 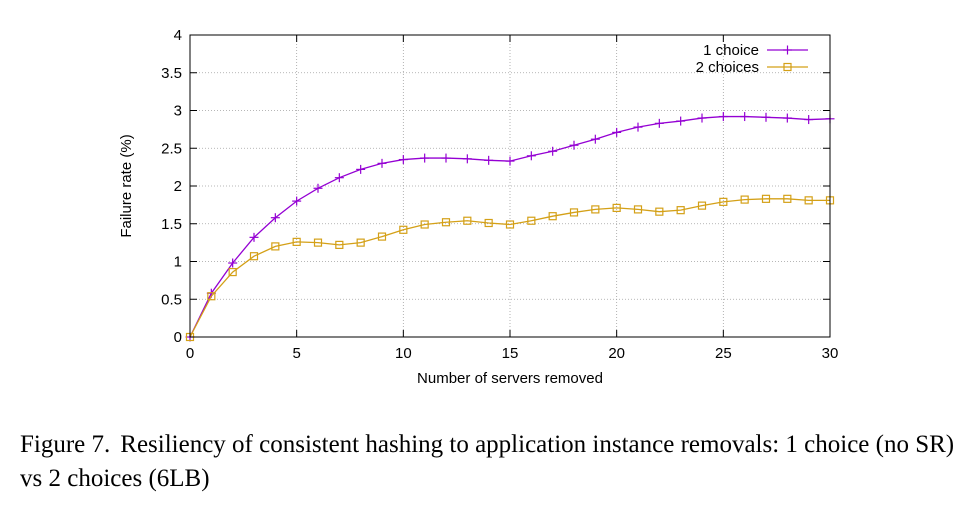 I want to click on y-tick-label: 0.5, so click(x=171, y=299).